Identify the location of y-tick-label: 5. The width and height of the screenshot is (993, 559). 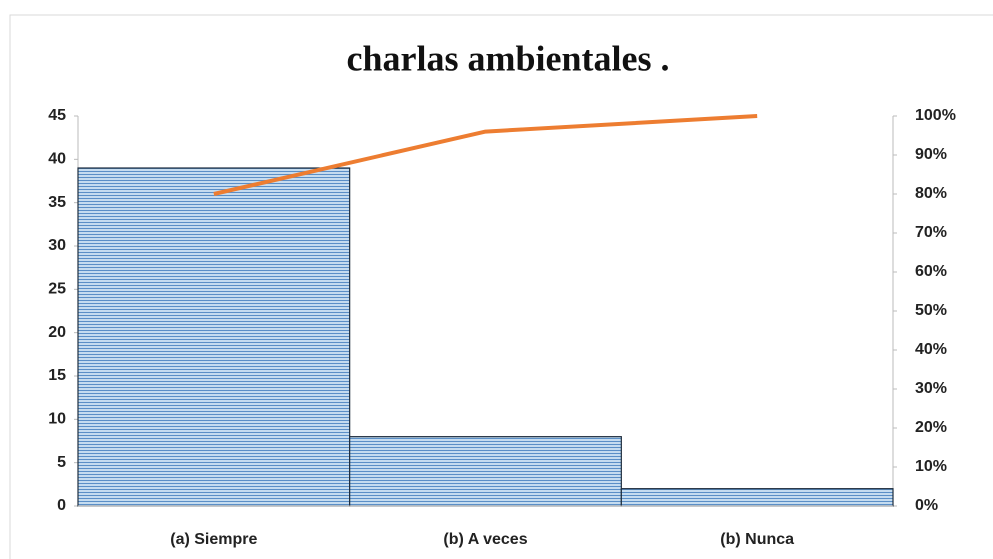
(61, 462).